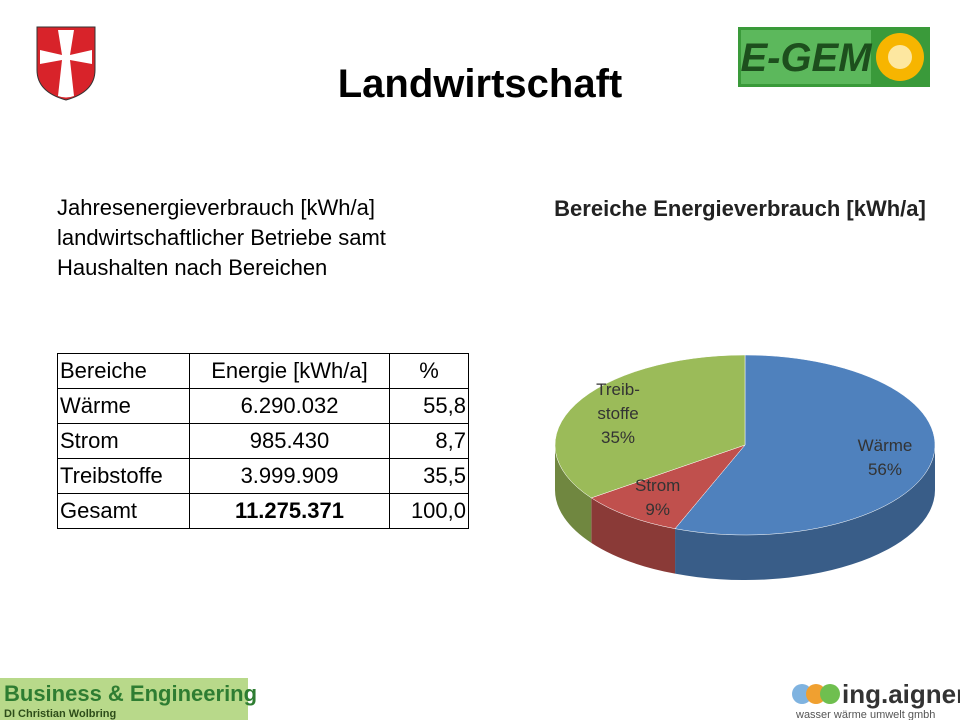  I want to click on table-cell: 8,7, so click(429, 441).